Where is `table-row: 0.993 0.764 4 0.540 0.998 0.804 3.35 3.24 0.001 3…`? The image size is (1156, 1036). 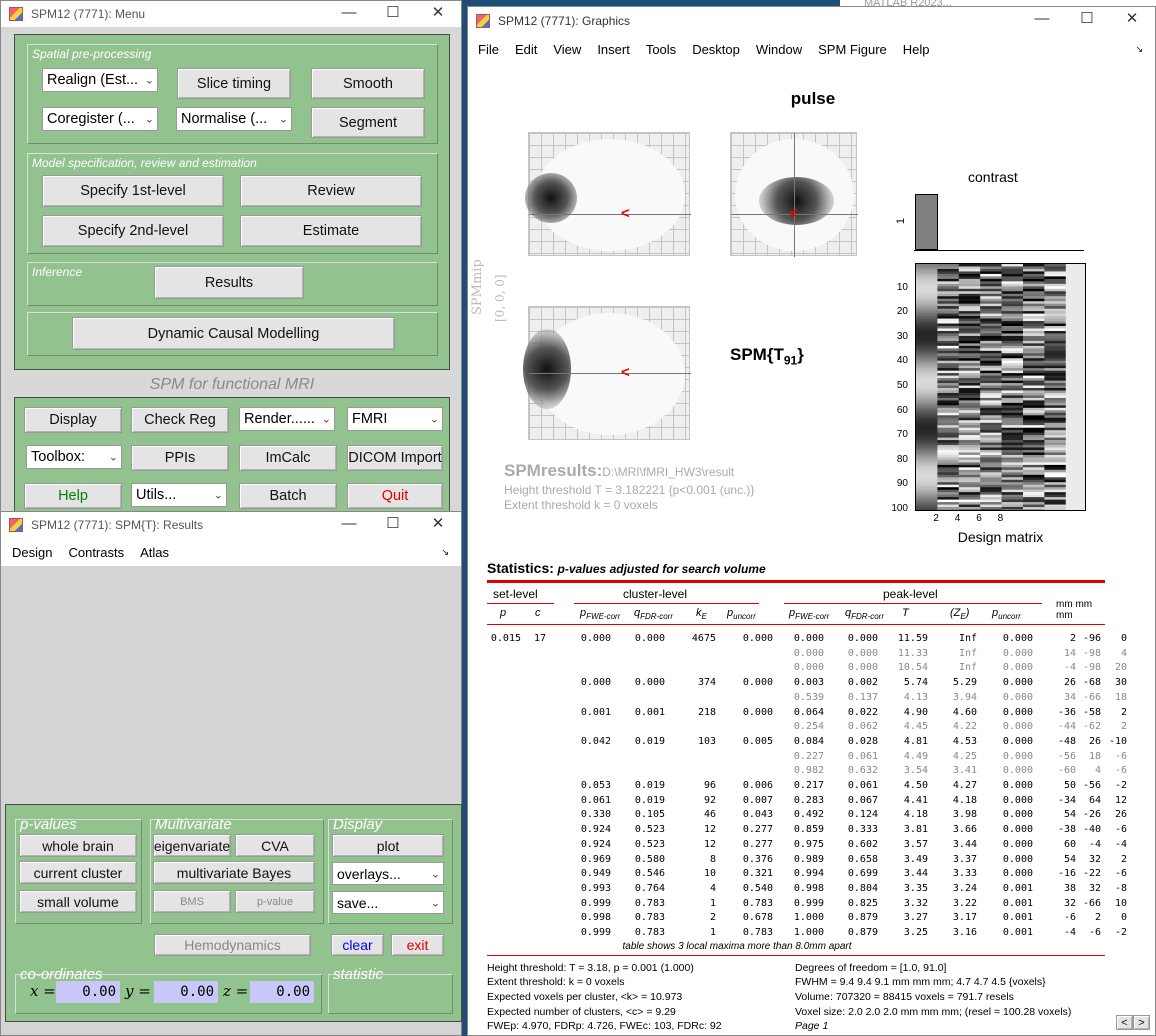 table-row: 0.993 0.764 4 0.540 0.998 0.804 3.35 3.24 0.001 3… is located at coordinates (807, 890).